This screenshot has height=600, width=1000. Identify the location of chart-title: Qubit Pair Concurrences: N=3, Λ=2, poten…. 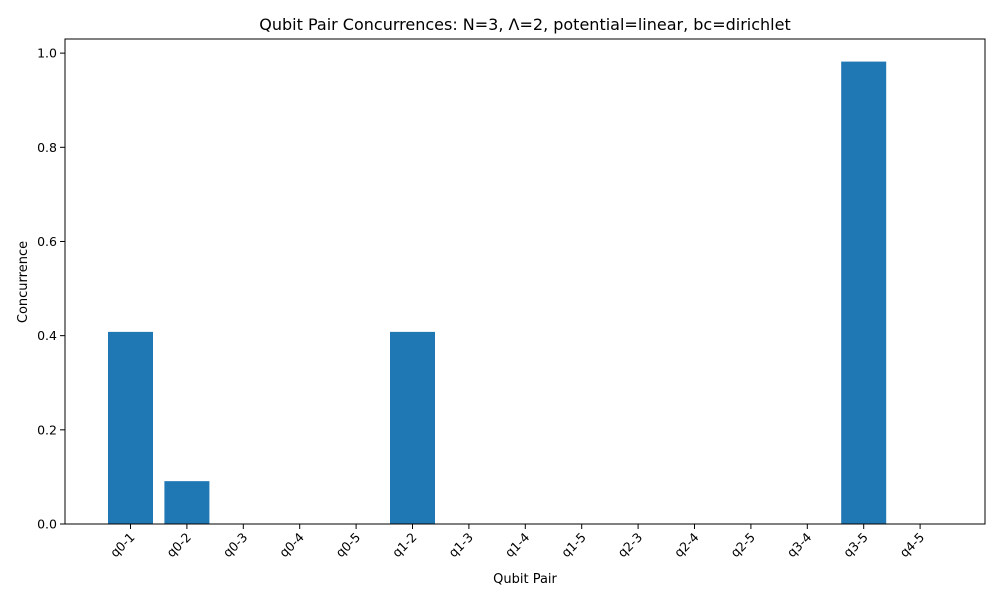
(524, 24).